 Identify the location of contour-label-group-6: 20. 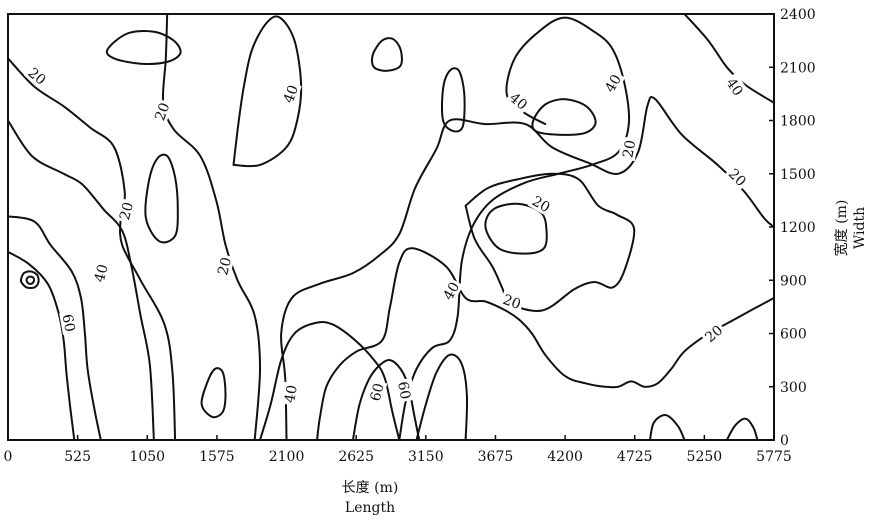
(628, 149).